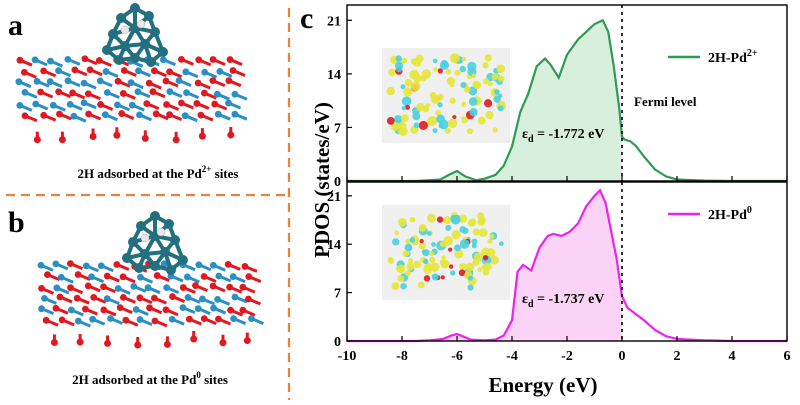  What do you see at coordinates (224, 173) in the screenshot?
I see `caption-a-suffix: sites` at bounding box center [224, 173].